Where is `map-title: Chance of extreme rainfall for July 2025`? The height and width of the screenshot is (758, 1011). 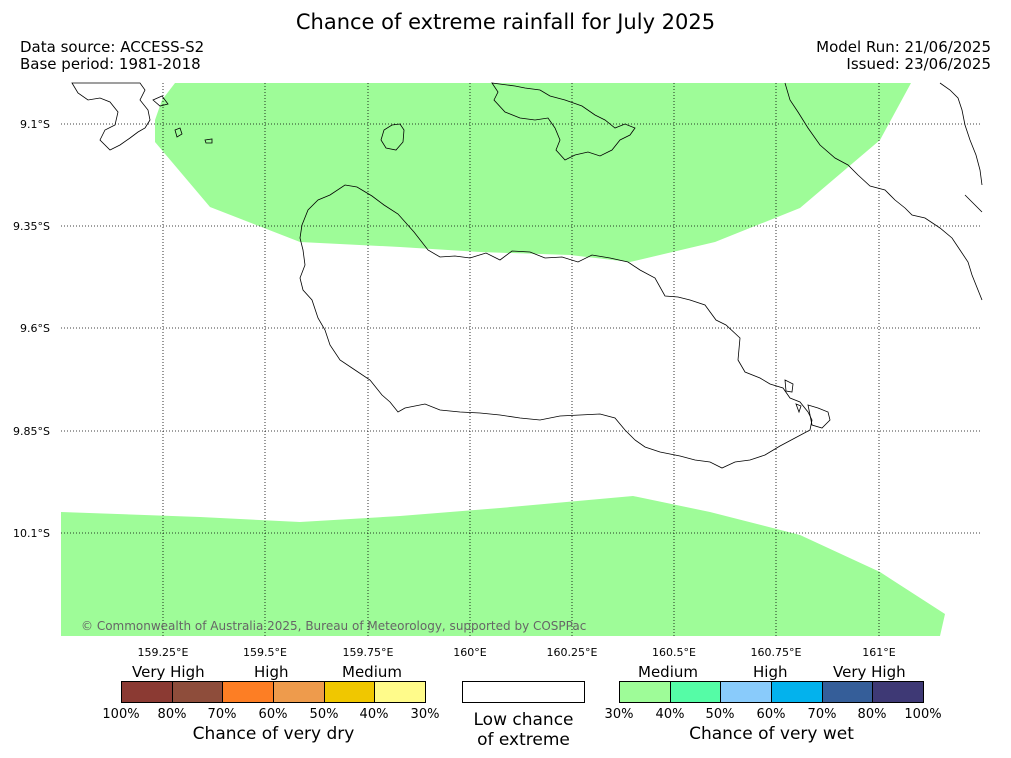 map-title: Chance of extreme rainfall for July 2025 is located at coordinates (505, 22).